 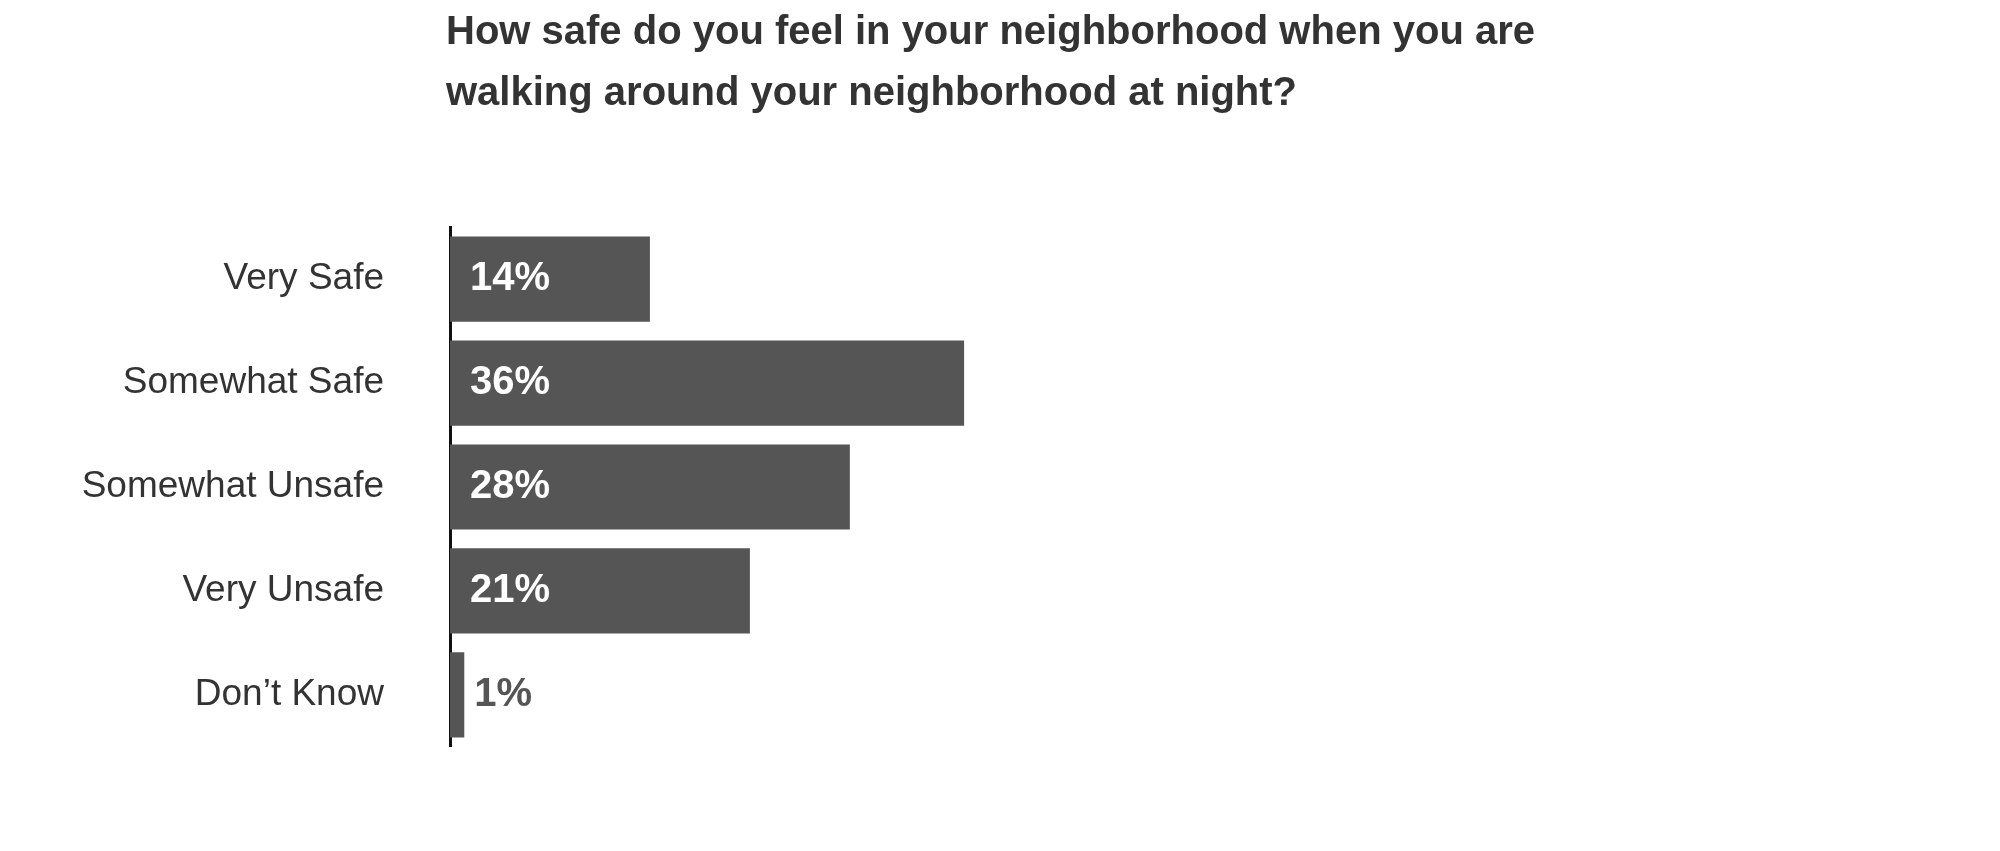 What do you see at coordinates (991, 61) in the screenshot?
I see `chart-title: How safe do you feel in your neighborhood when you are walking around your neighborhood at night?` at bounding box center [991, 61].